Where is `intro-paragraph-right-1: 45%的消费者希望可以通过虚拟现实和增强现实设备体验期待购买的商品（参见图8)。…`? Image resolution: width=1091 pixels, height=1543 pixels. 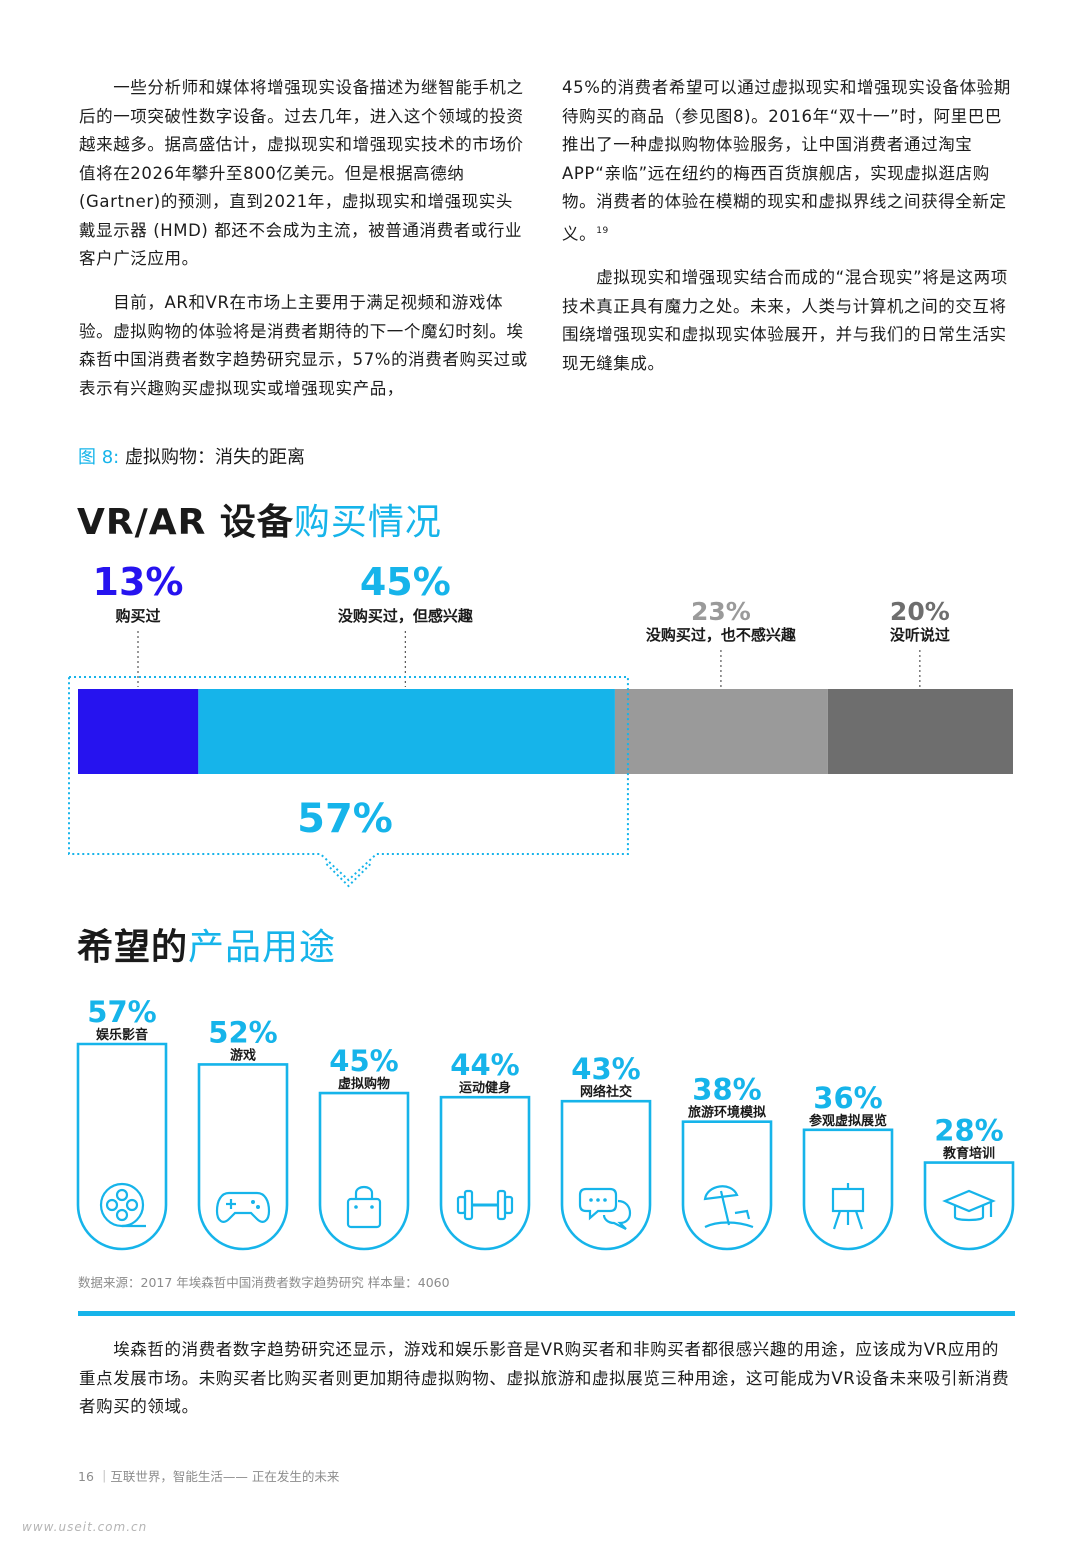 intro-paragraph-right-1: 45%的消费者希望可以通过虚拟现实和增强现实设备体验期待购买的商品（参见图8)。… is located at coordinates (788, 161).